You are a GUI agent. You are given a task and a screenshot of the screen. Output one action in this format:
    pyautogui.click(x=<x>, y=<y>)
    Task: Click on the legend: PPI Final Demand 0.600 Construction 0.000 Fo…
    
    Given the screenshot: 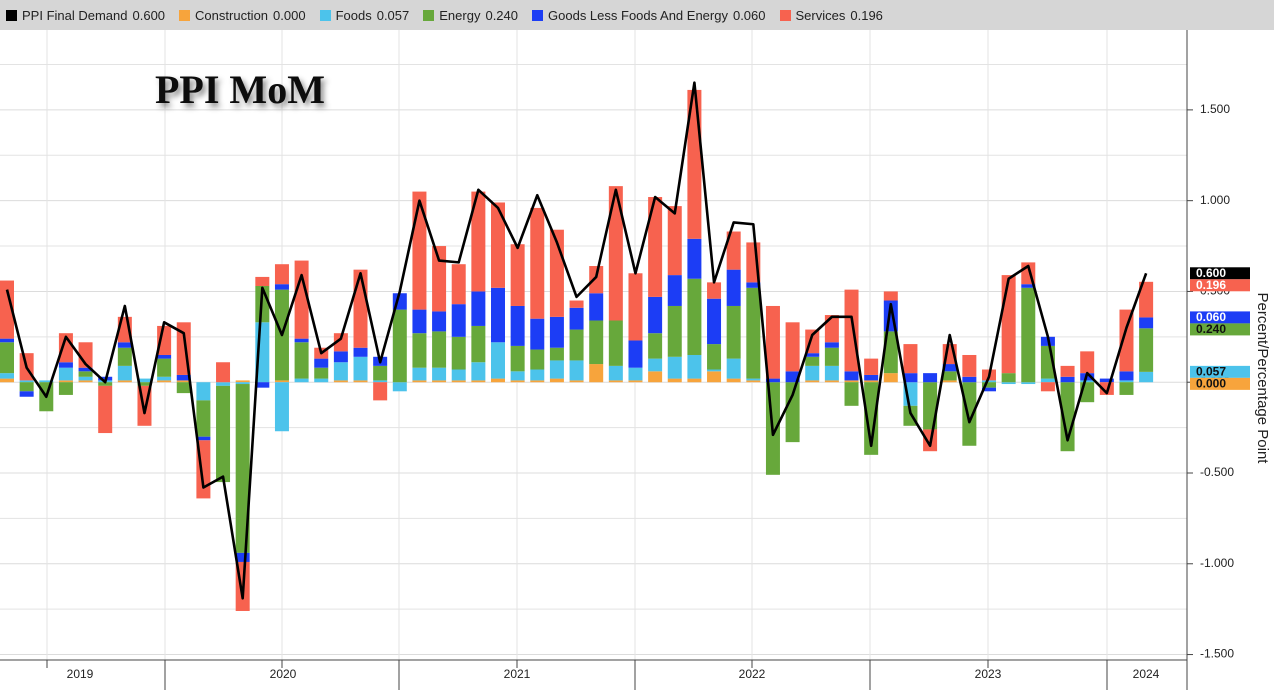 What is the action you would take?
    pyautogui.click(x=637, y=15)
    